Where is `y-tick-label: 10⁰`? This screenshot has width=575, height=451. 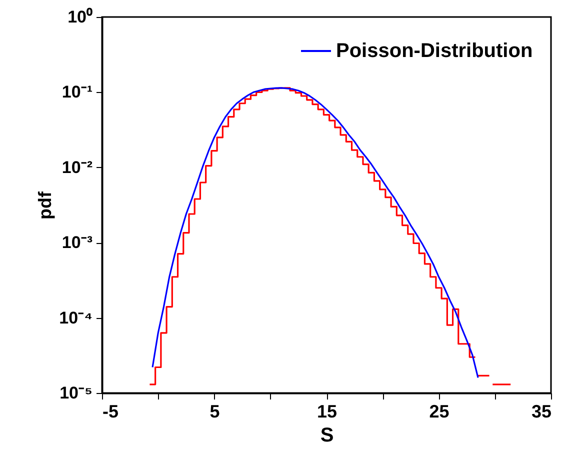 y-tick-label: 10⁰ is located at coordinates (80, 17).